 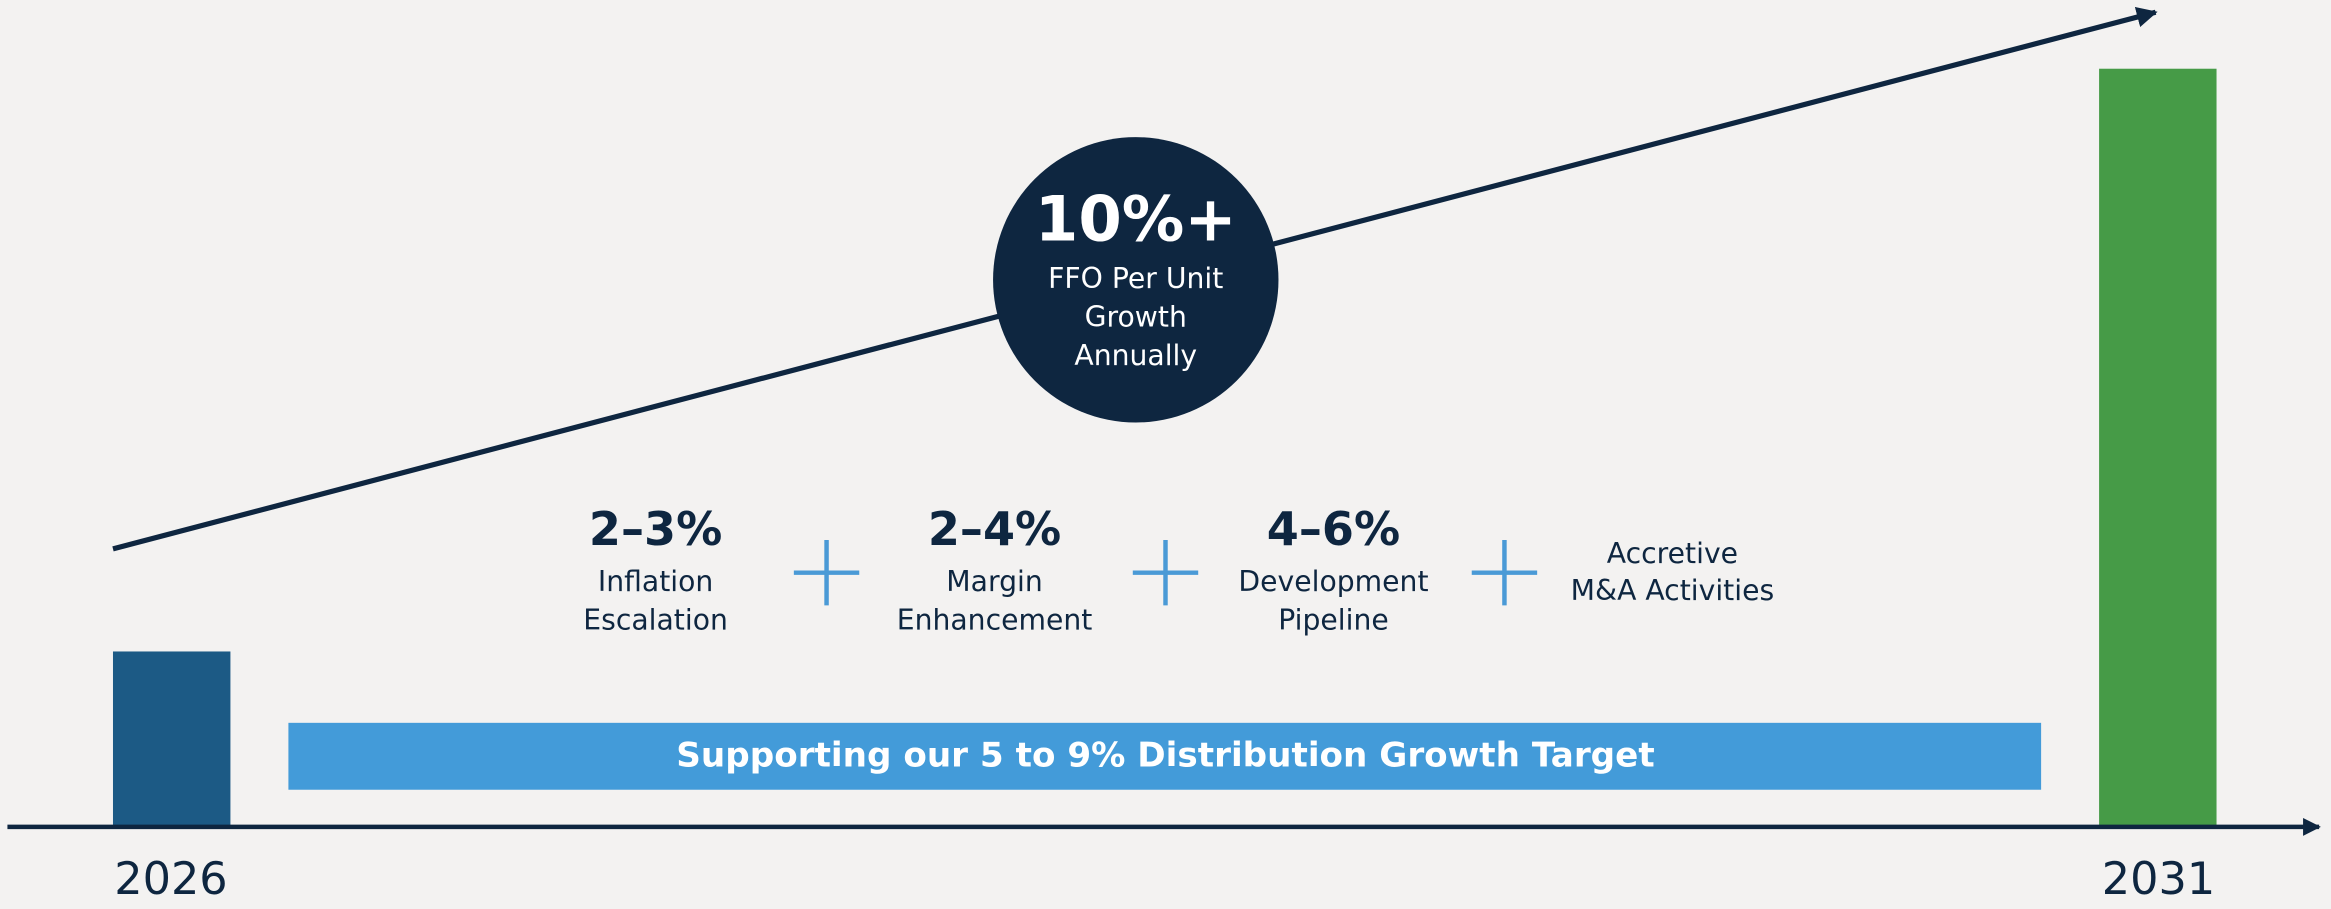 What do you see at coordinates (2158, 447) in the screenshot?
I see `end-bar` at bounding box center [2158, 447].